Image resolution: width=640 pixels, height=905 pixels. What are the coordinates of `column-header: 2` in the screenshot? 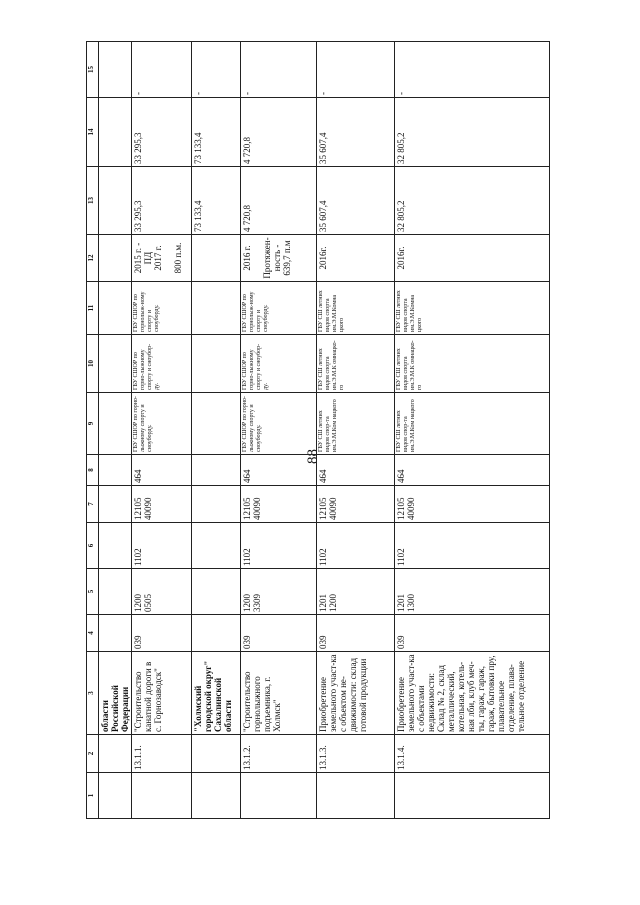 It's located at (92, 753).